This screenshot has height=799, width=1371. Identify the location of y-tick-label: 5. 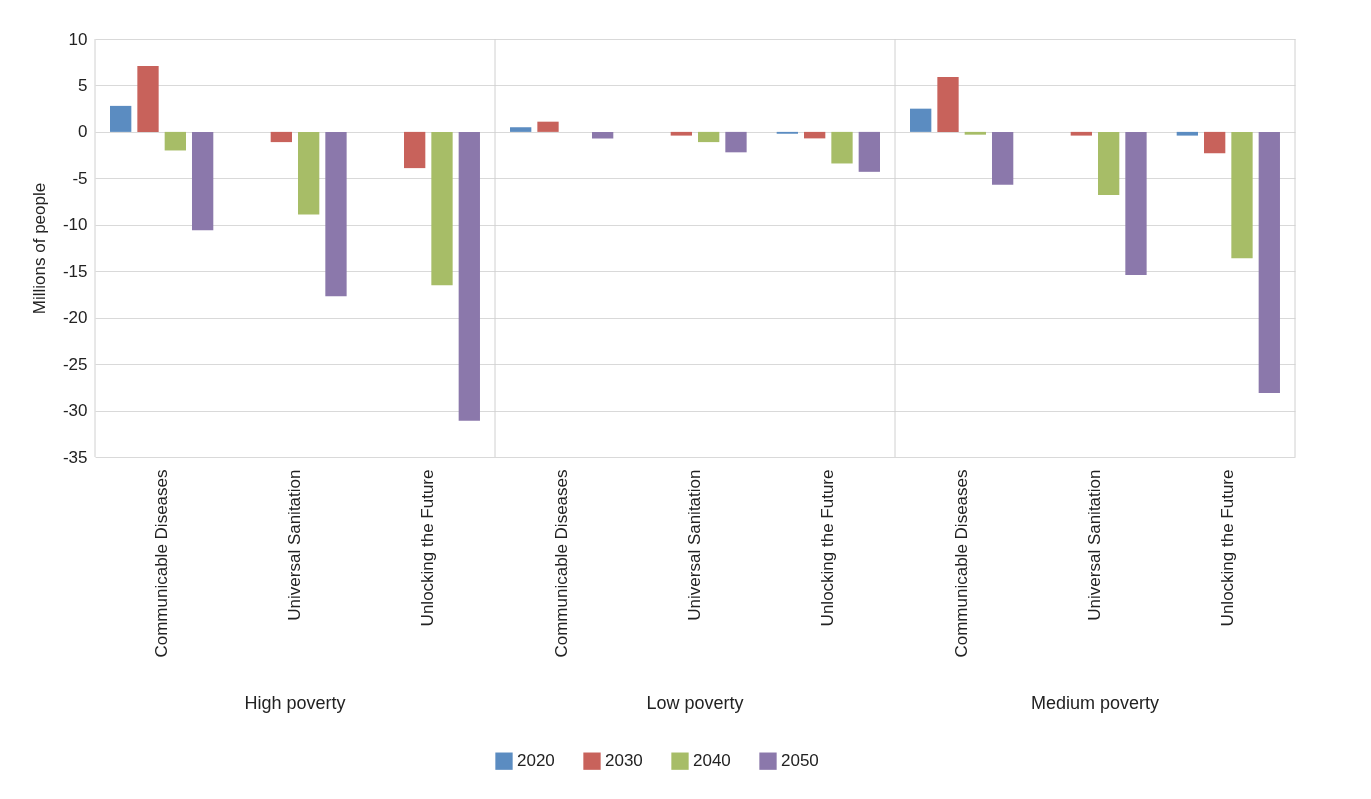
(83, 85).